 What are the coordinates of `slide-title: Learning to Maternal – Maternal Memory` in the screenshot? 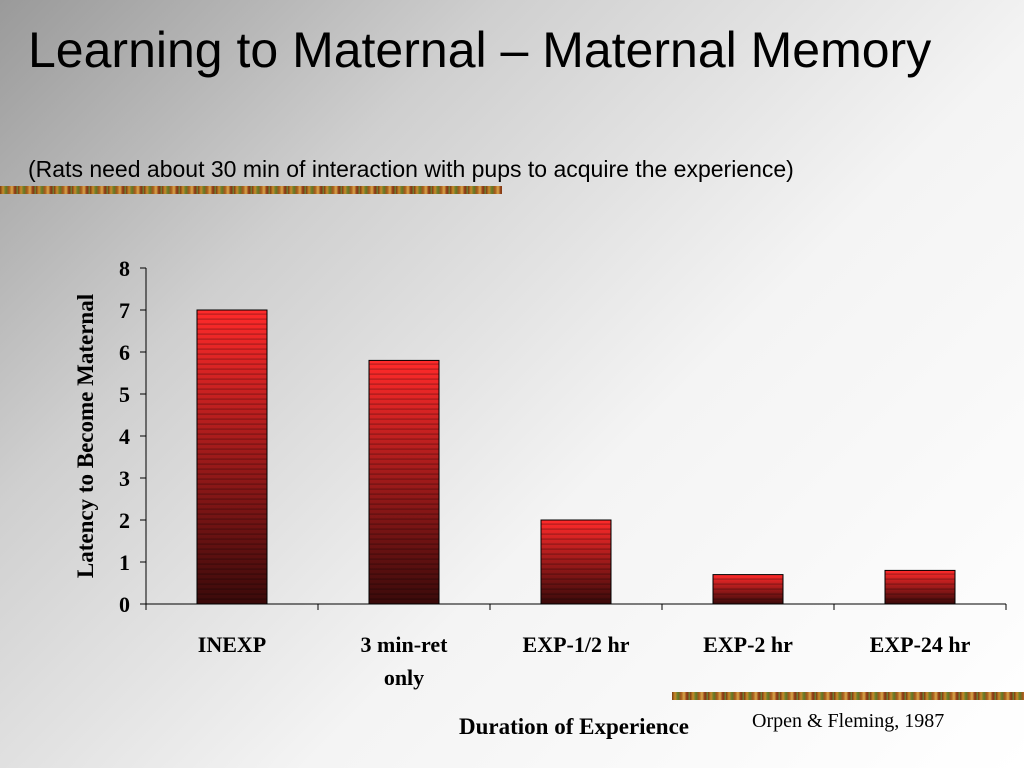 It's located at (480, 50).